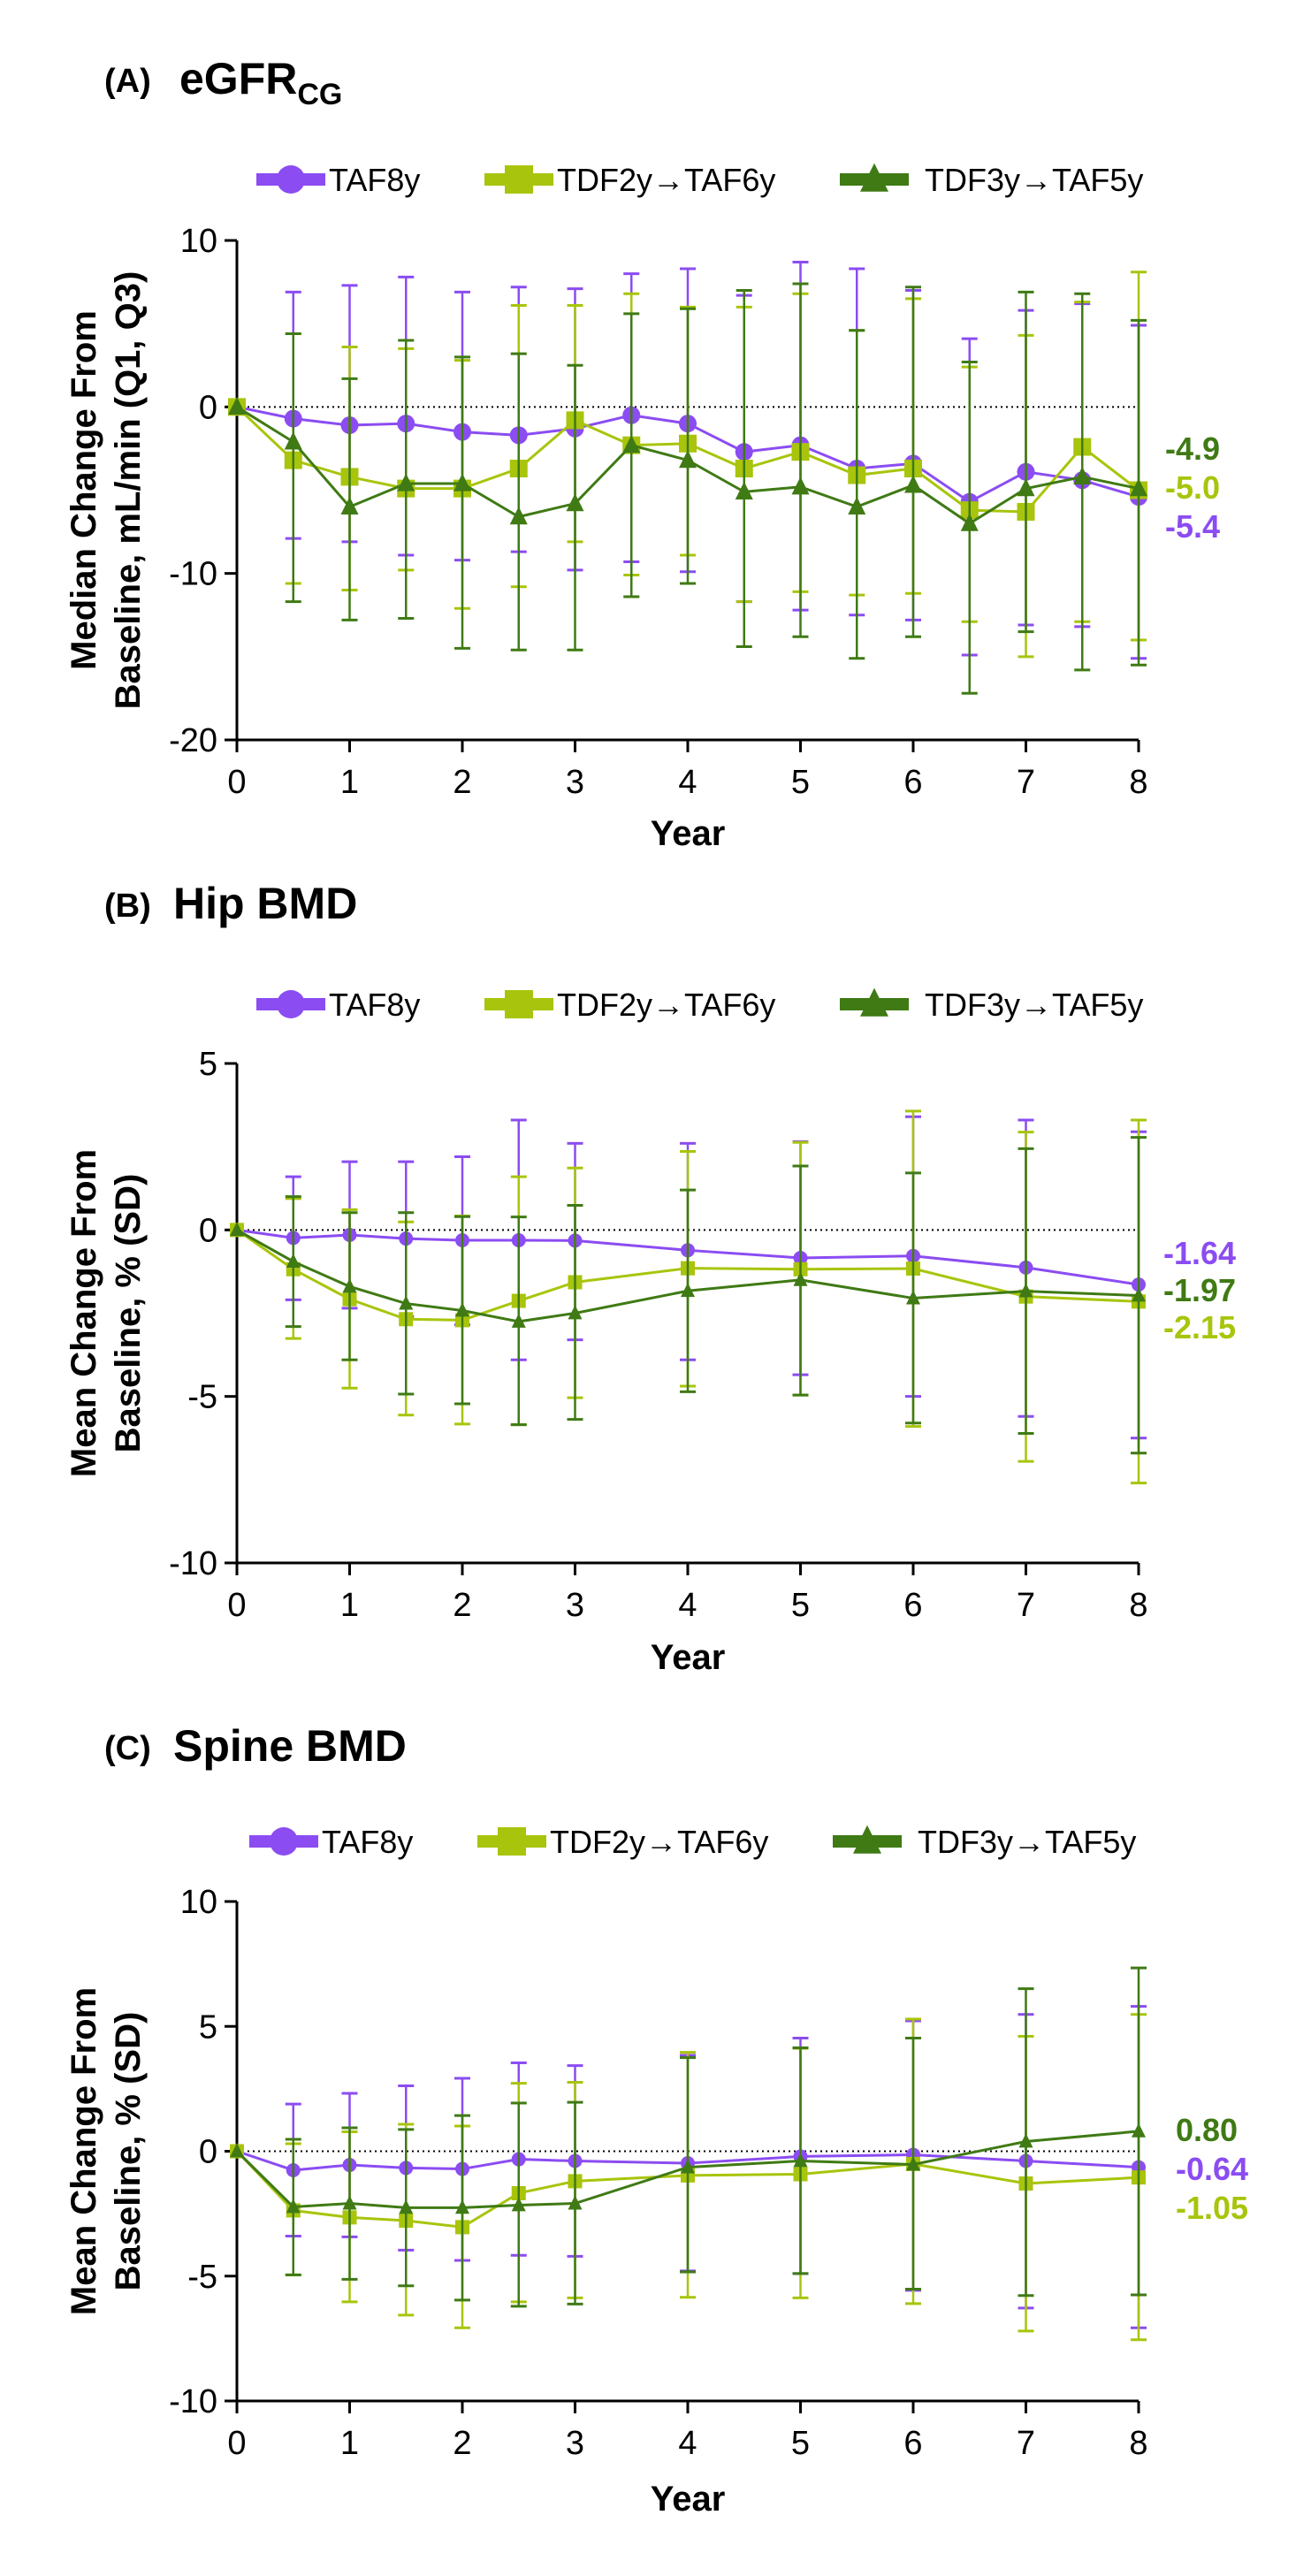  I want to click on y-tick-label: 0, so click(208, 2152).